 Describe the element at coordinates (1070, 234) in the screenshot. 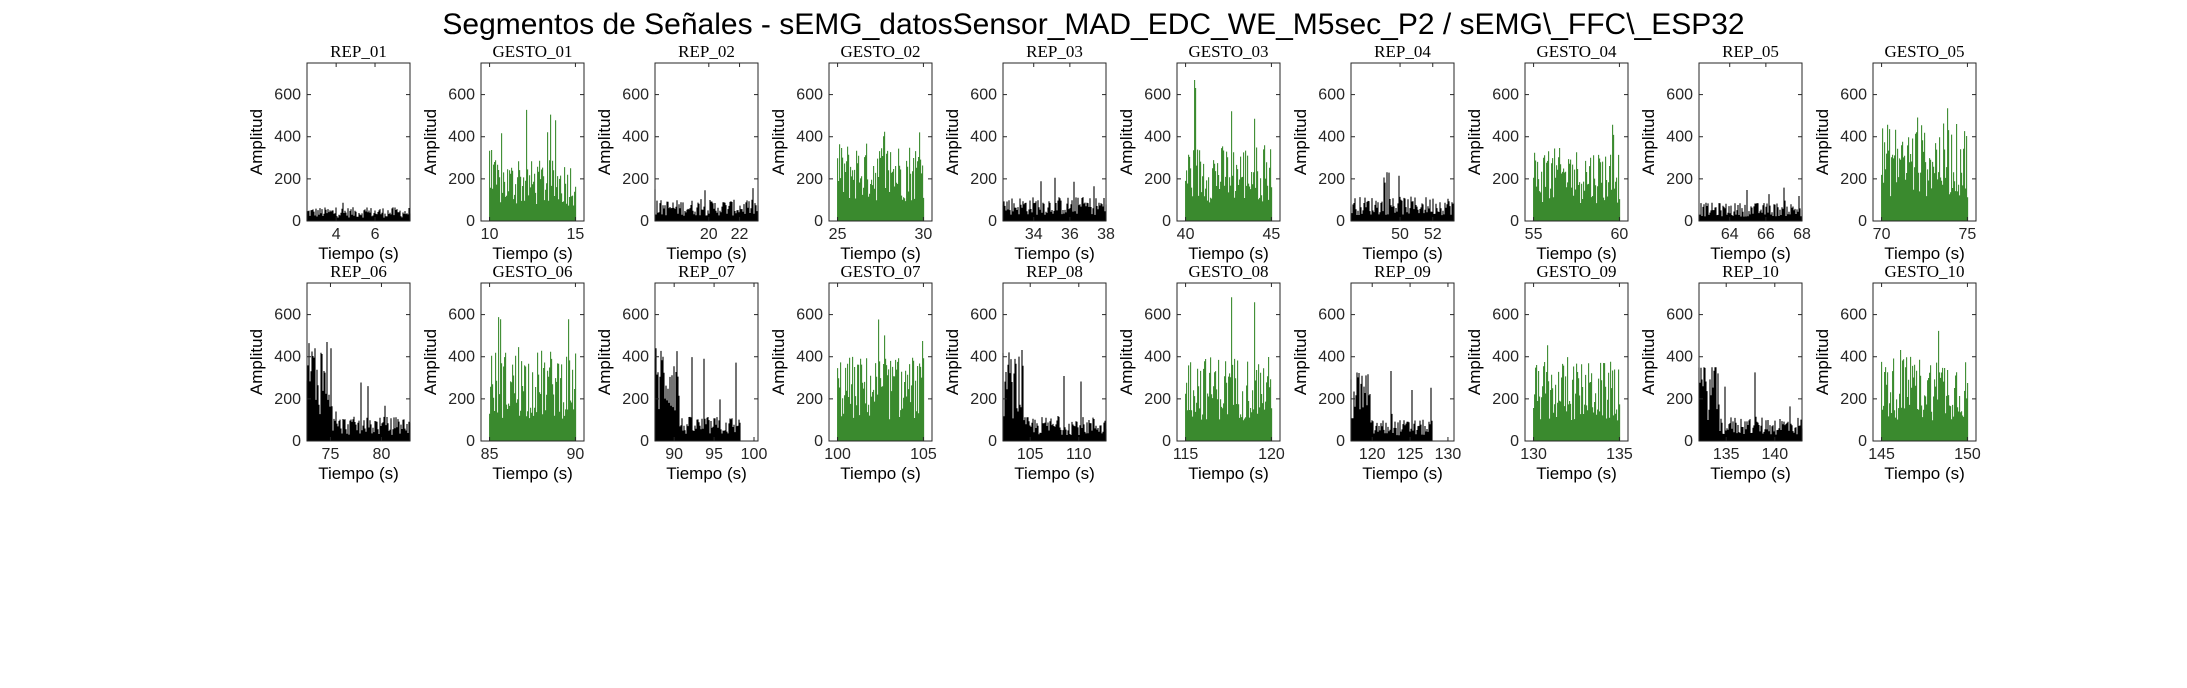

I see `x-tick-label: 36` at that location.